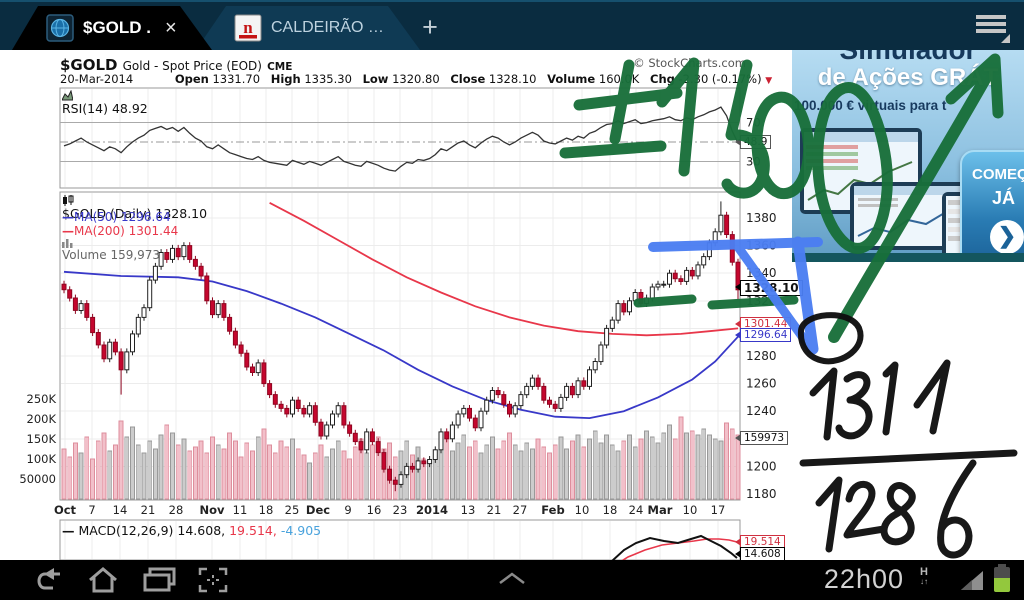 The image size is (1024, 600). Describe the element at coordinates (176, 510) in the screenshot. I see `svg-text: 28` at that location.